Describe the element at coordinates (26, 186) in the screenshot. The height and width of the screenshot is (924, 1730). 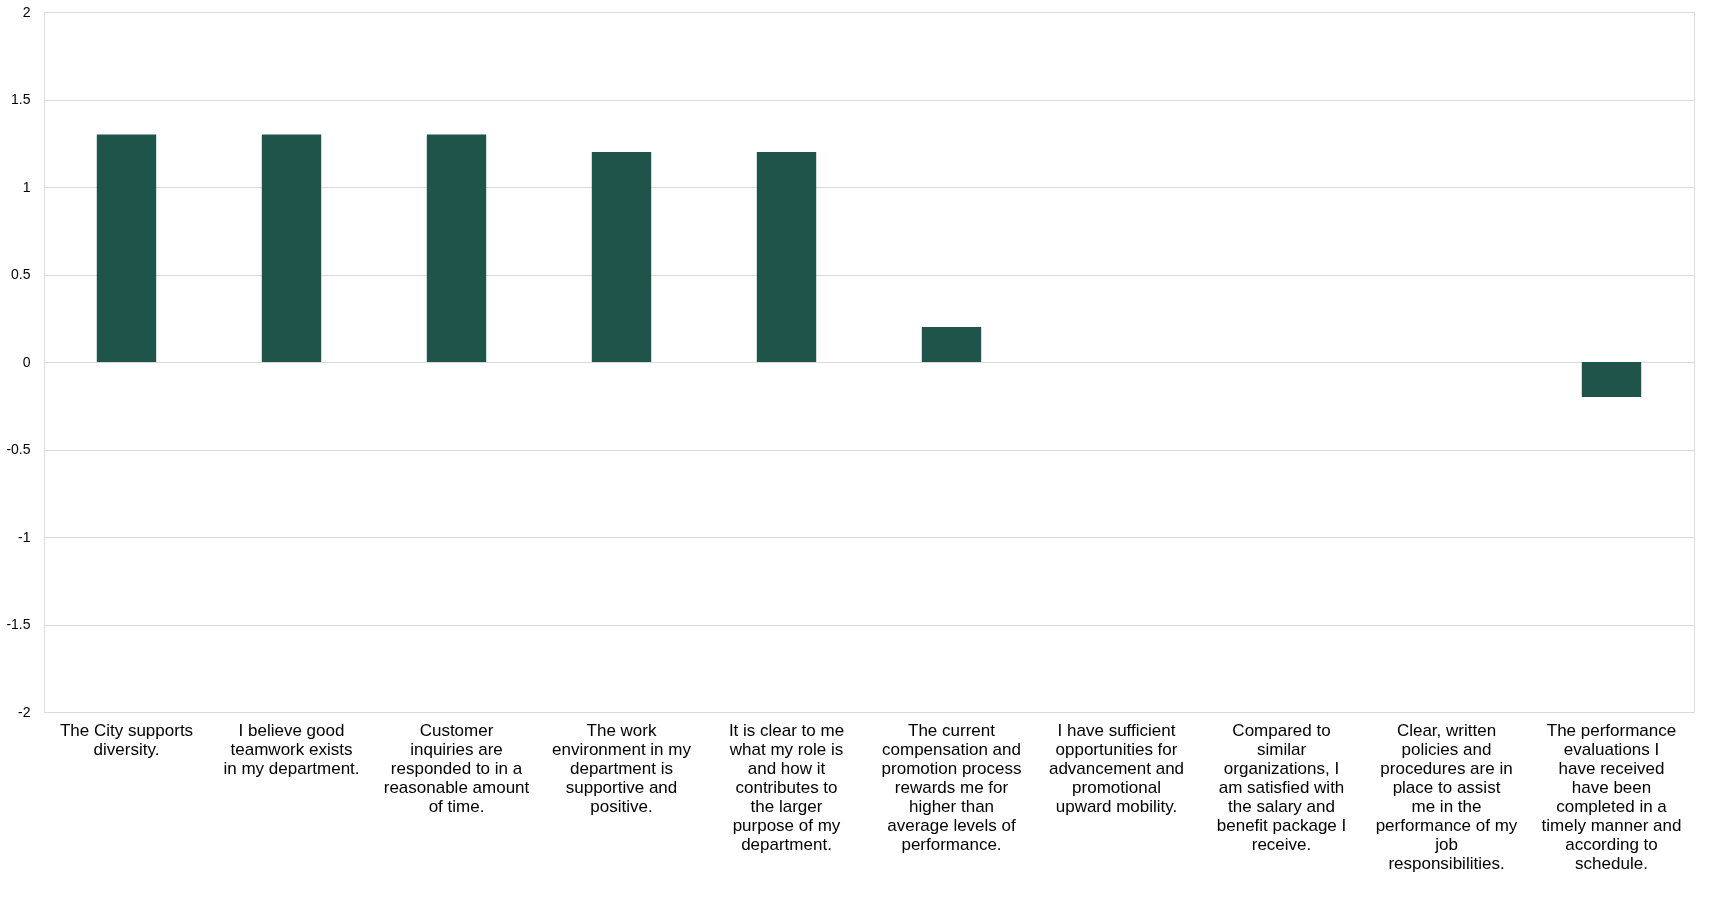
I see `y-tick-label: 1` at that location.